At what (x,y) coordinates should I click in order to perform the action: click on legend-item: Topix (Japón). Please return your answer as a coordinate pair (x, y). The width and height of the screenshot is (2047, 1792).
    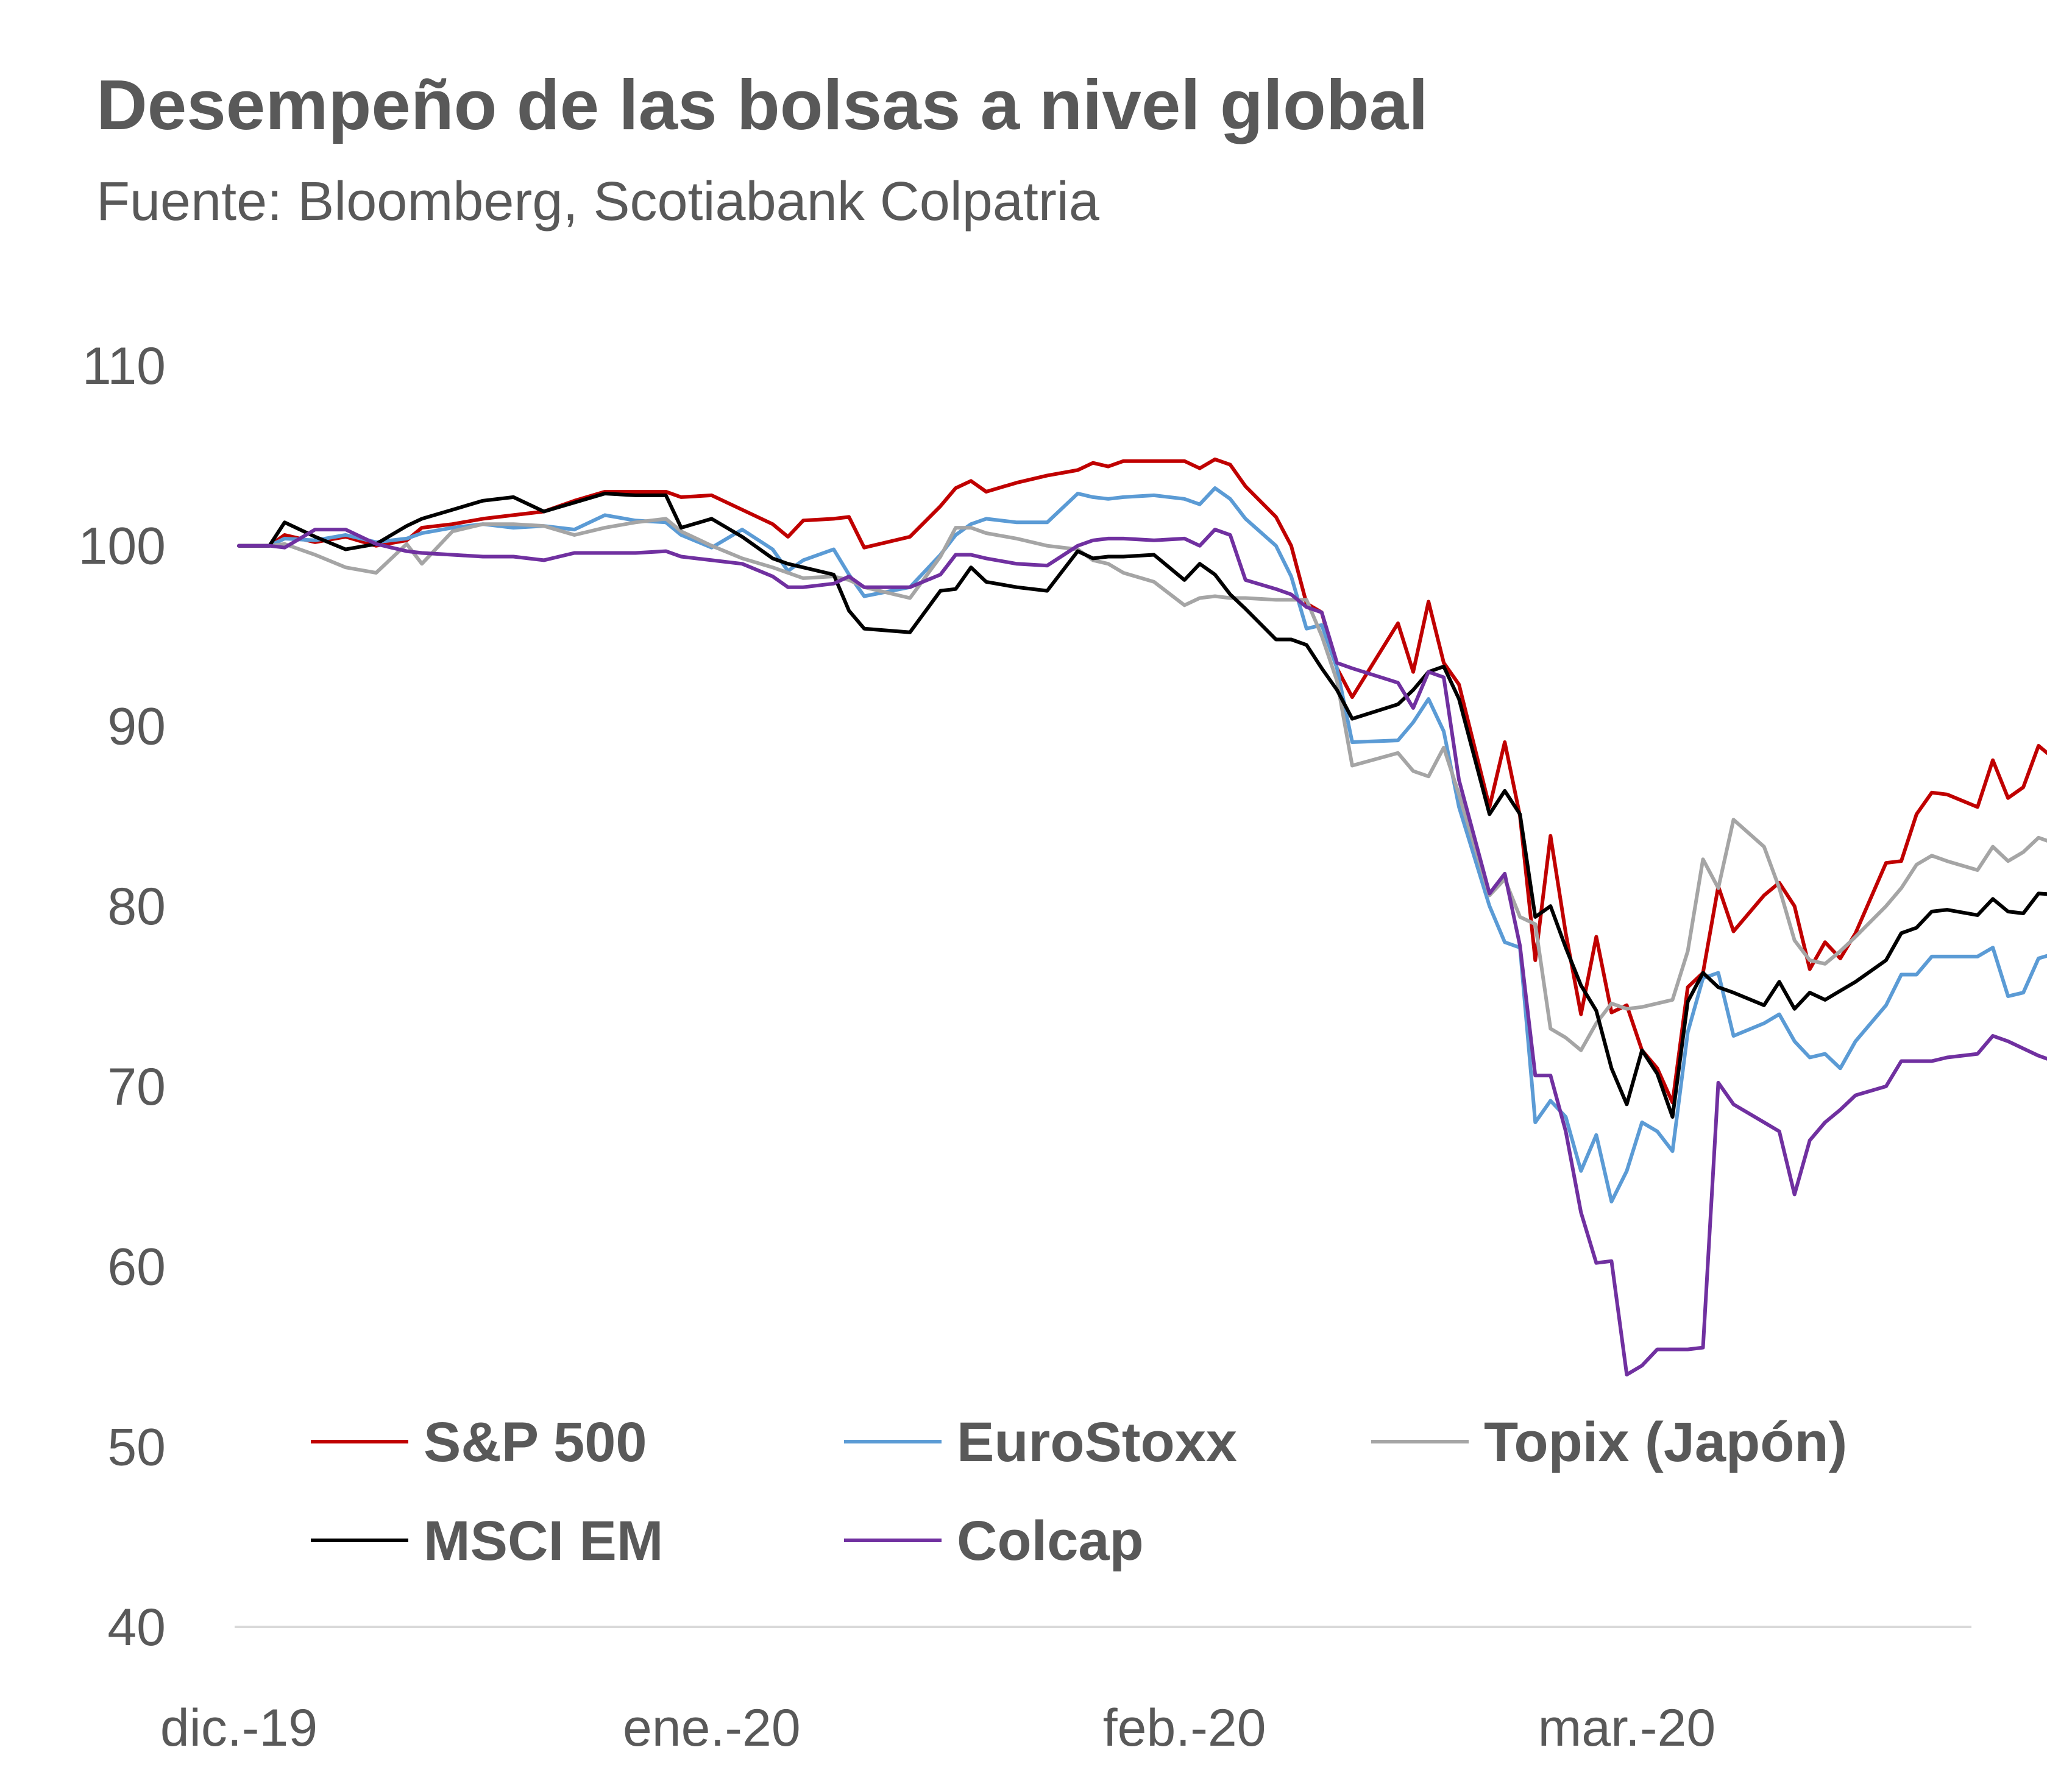
    Looking at the image, I should click on (1609, 1442).